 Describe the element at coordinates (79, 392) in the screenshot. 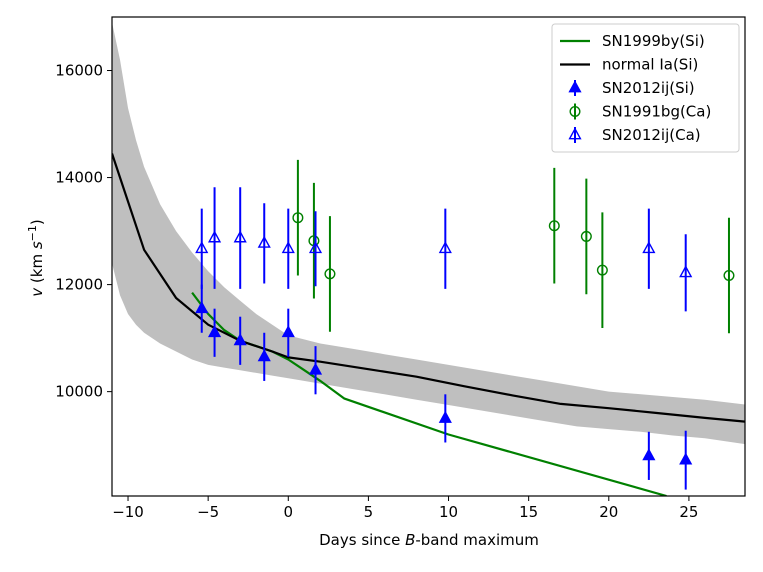

I see `y-tick-label: 10000` at that location.